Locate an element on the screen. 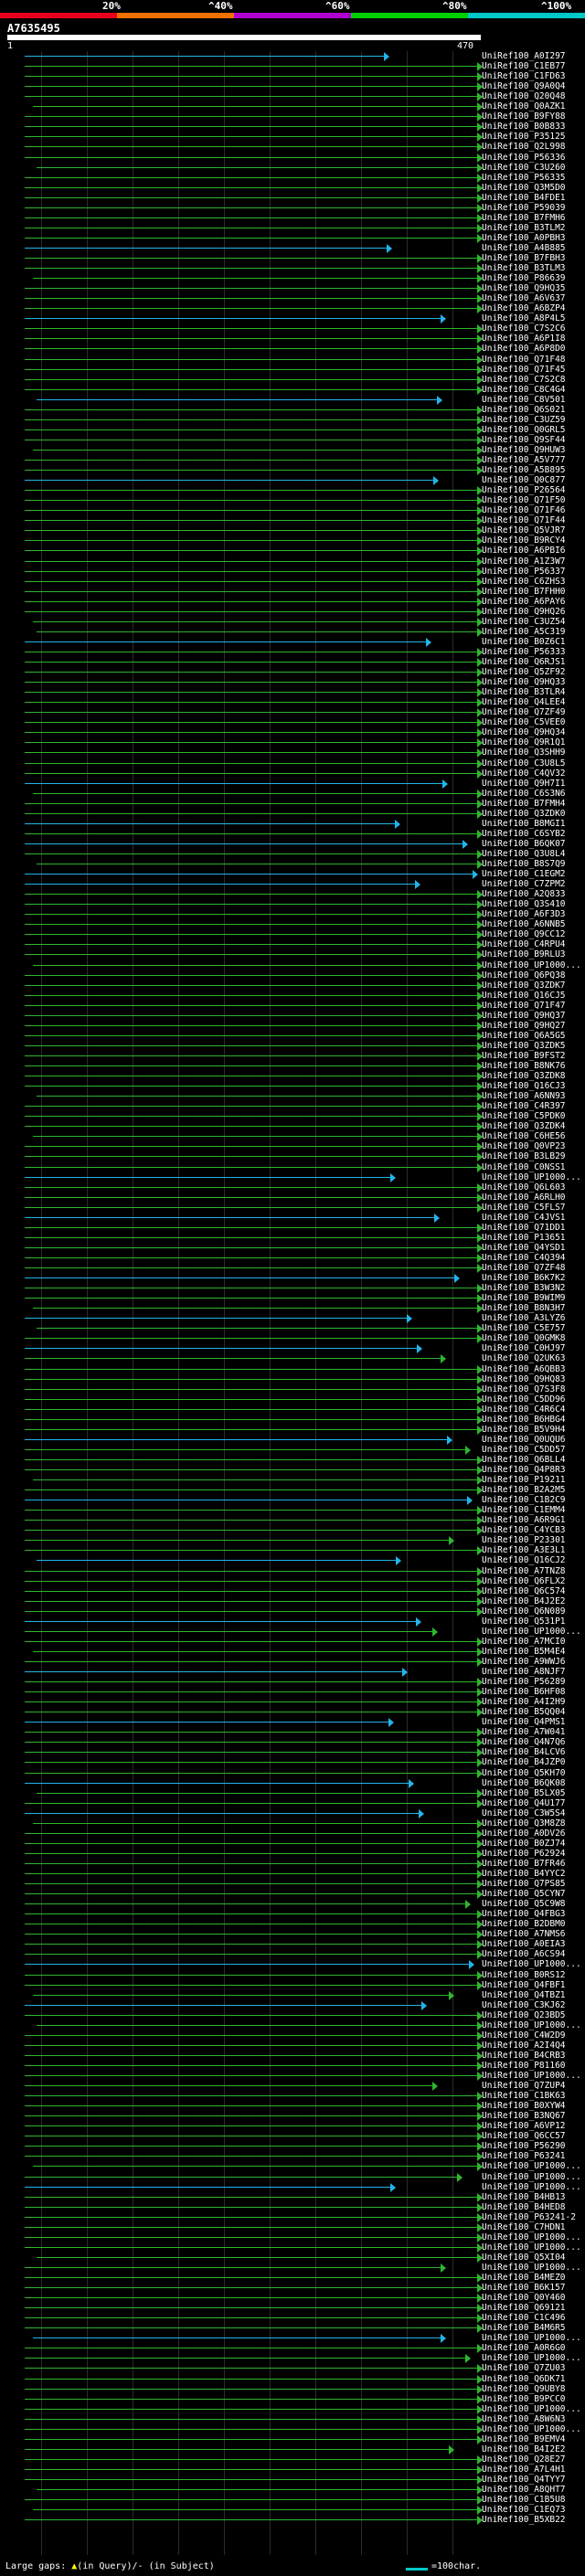 Image resolution: width=585 pixels, height=2576 pixels. hit-label: UniRef100_C4YCB3 is located at coordinates (524, 1530).